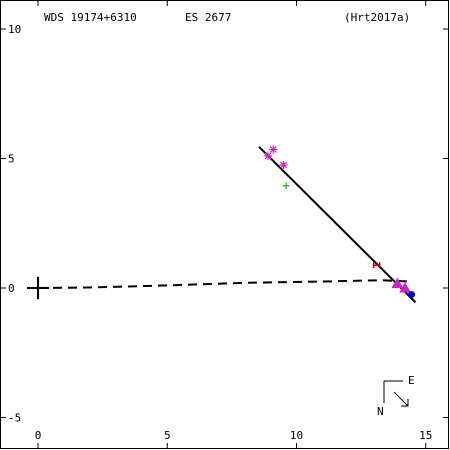 Image resolution: width=450 pixels, height=450 pixels. Describe the element at coordinates (11, 288) in the screenshot. I see `y-tick-label: 0` at that location.